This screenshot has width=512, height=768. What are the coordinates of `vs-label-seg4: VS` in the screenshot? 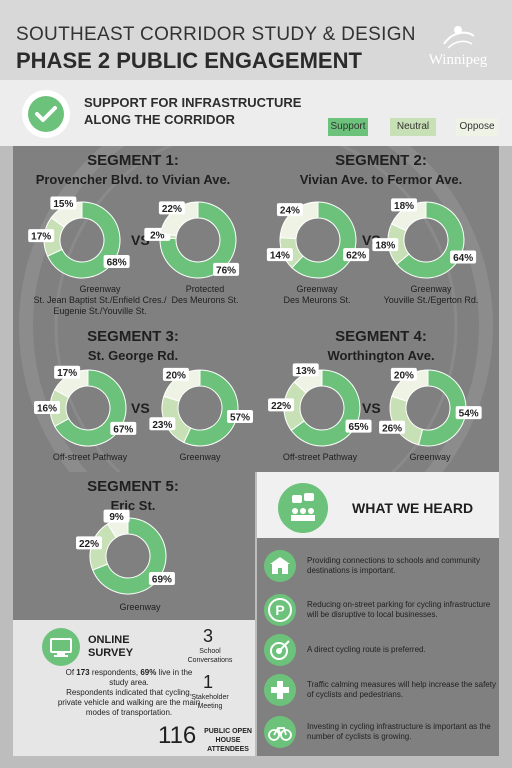 It's located at (371, 408).